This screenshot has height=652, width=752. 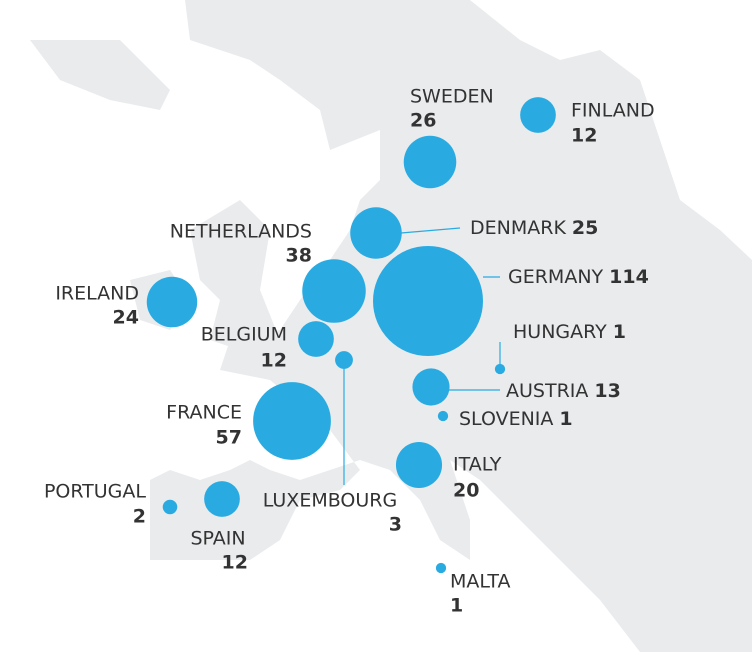 What do you see at coordinates (430, 230) in the screenshot?
I see `leader-line` at bounding box center [430, 230].